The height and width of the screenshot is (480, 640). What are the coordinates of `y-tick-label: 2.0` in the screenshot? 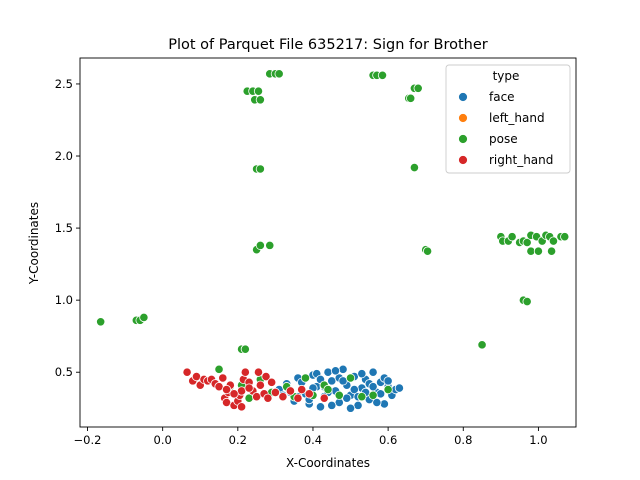 It's located at (64, 156).